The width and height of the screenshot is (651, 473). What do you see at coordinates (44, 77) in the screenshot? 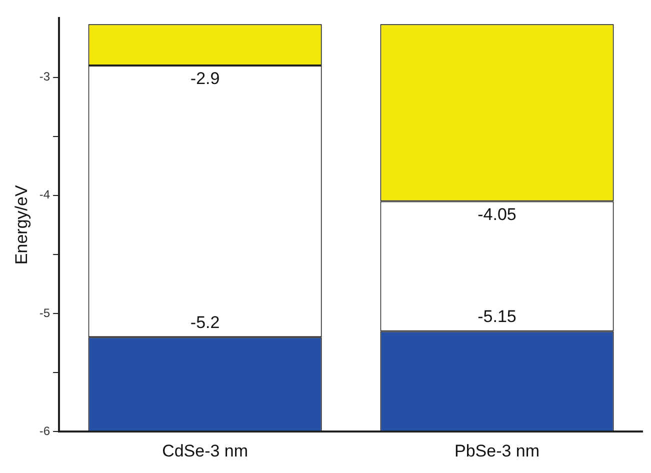
I see `y-tick-label: -3` at bounding box center [44, 77].